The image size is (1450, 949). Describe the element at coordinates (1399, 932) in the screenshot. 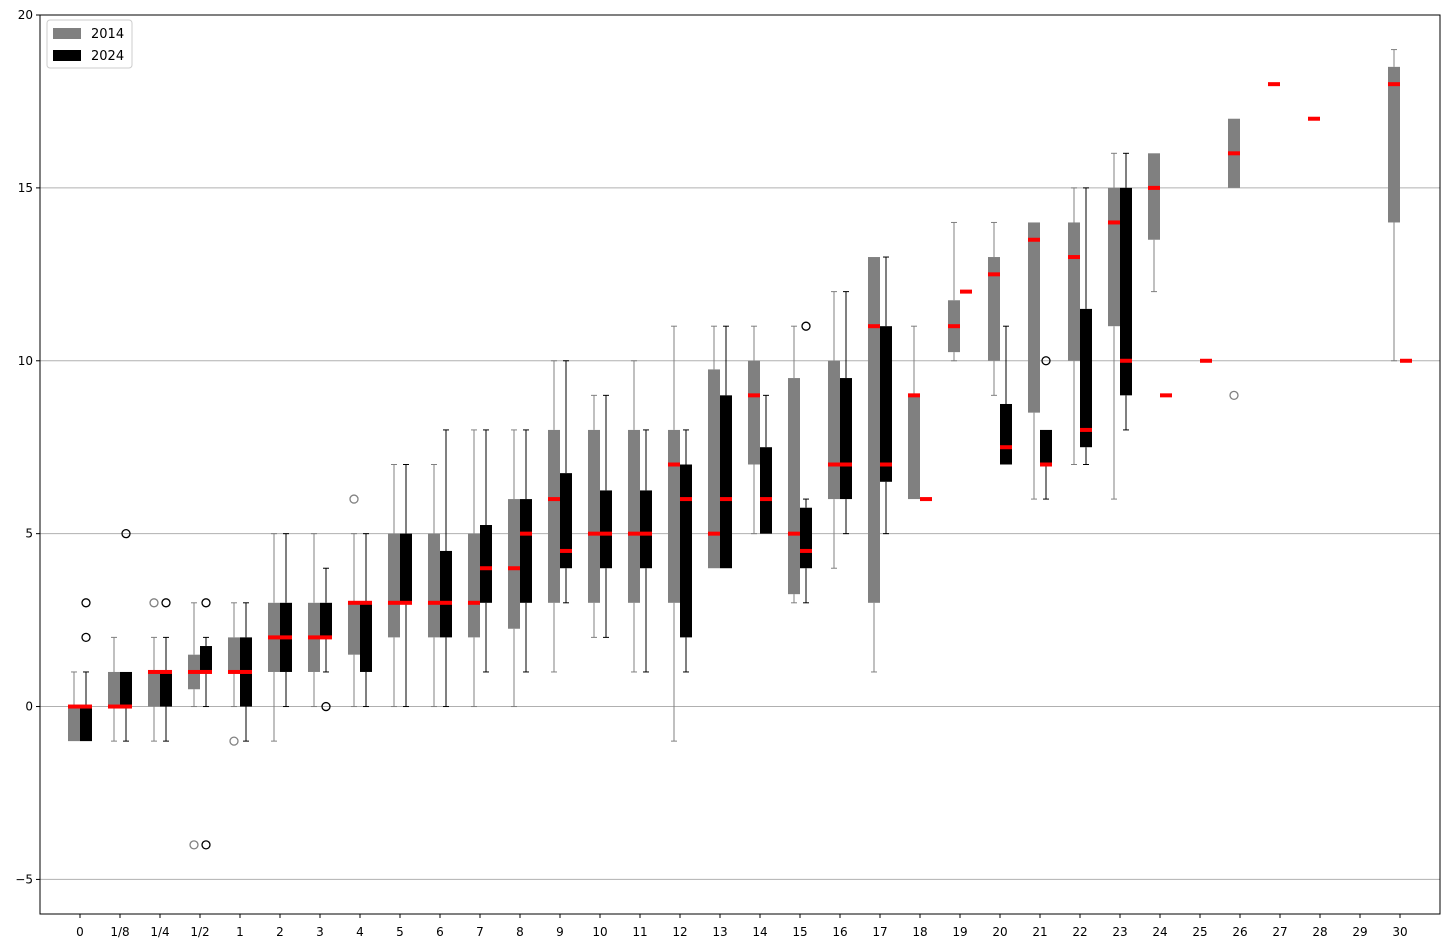

I see `x-tick-label: 30` at that location.